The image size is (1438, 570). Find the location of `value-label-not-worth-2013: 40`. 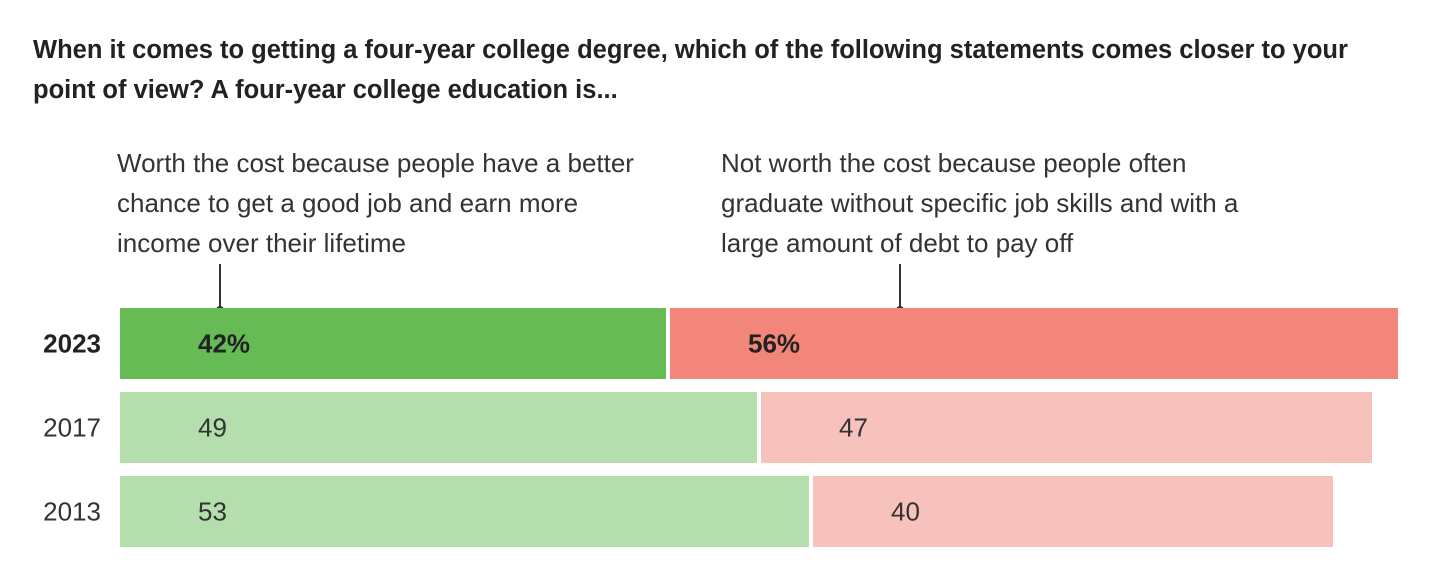

value-label-not-worth-2013: 40 is located at coordinates (905, 512).